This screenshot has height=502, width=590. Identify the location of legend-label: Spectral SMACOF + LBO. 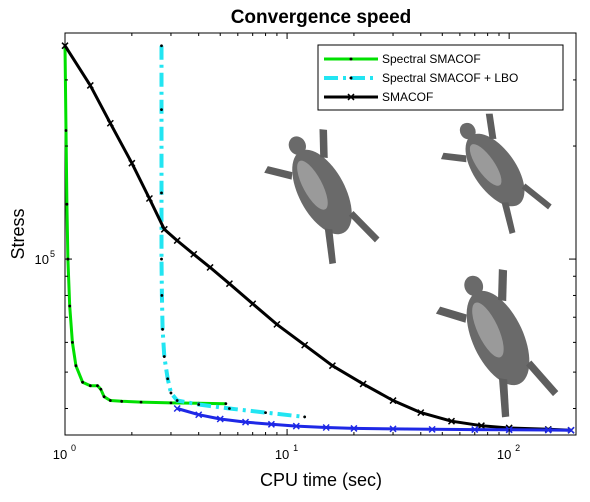
(450, 78).